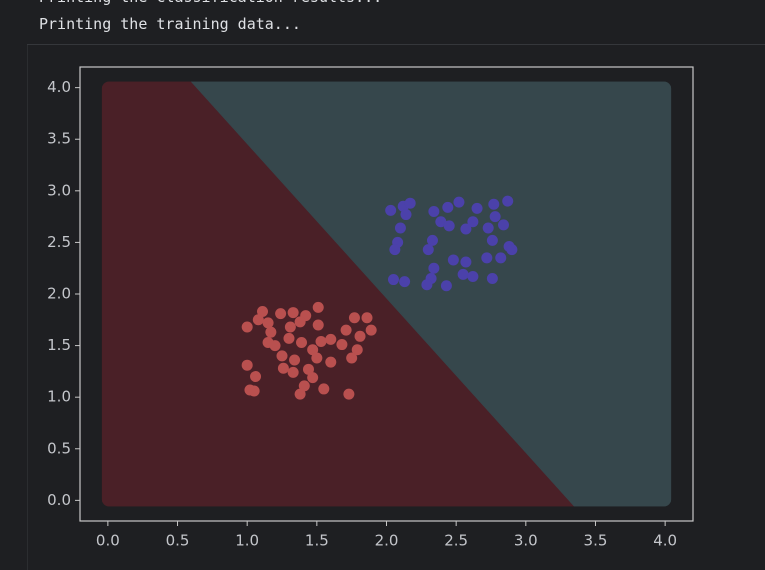  Describe the element at coordinates (596, 541) in the screenshot. I see `x-tick-label: 3.5` at that location.